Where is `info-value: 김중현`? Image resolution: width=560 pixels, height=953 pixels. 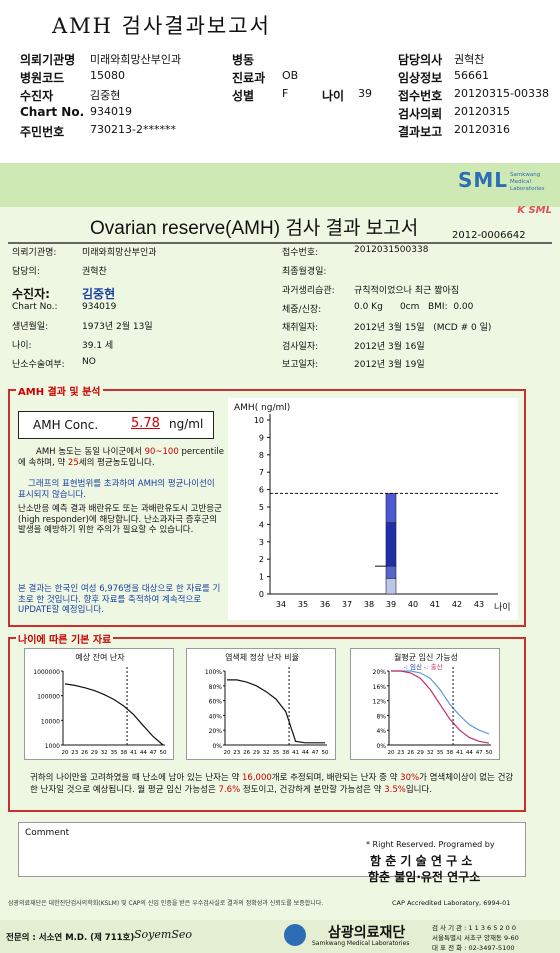 info-value: 김중현 is located at coordinates (99, 294).